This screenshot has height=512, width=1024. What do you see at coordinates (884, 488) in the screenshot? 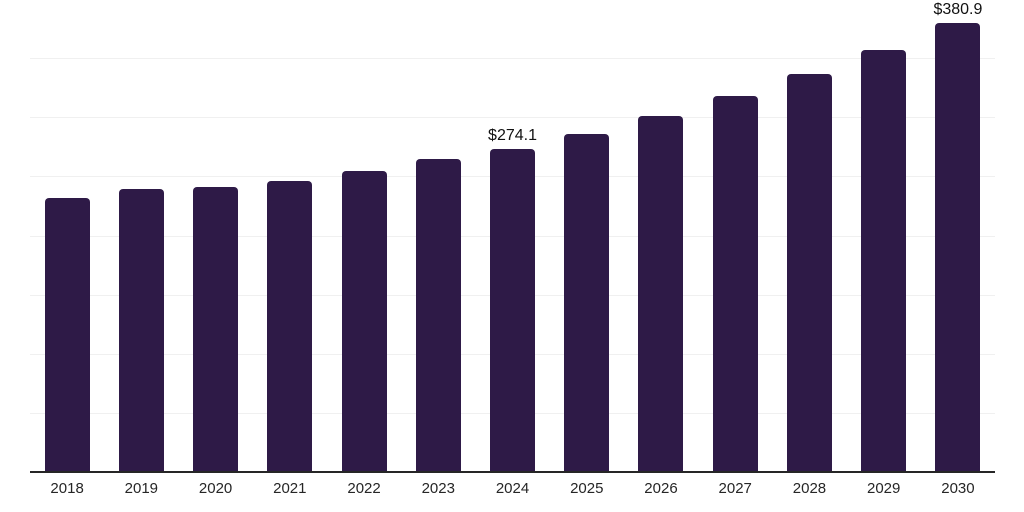
I see `x-tick-2029: 2029` at bounding box center [884, 488].